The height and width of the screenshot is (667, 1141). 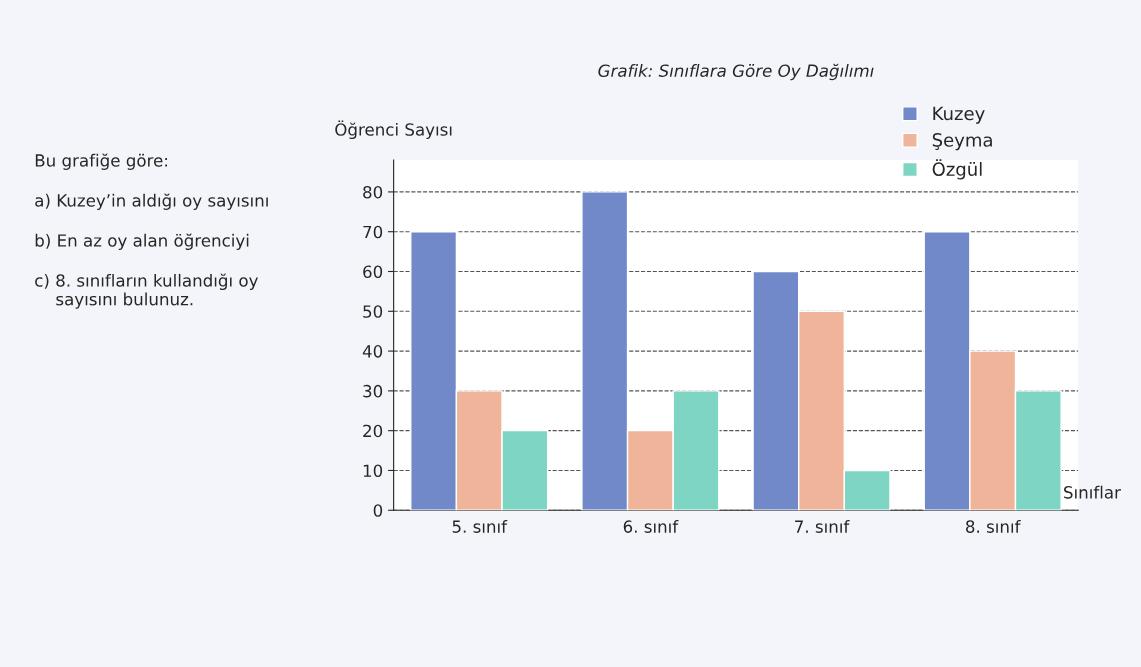 What do you see at coordinates (822, 526) in the screenshot?
I see `x-tick-label: 7. sınıf` at bounding box center [822, 526].